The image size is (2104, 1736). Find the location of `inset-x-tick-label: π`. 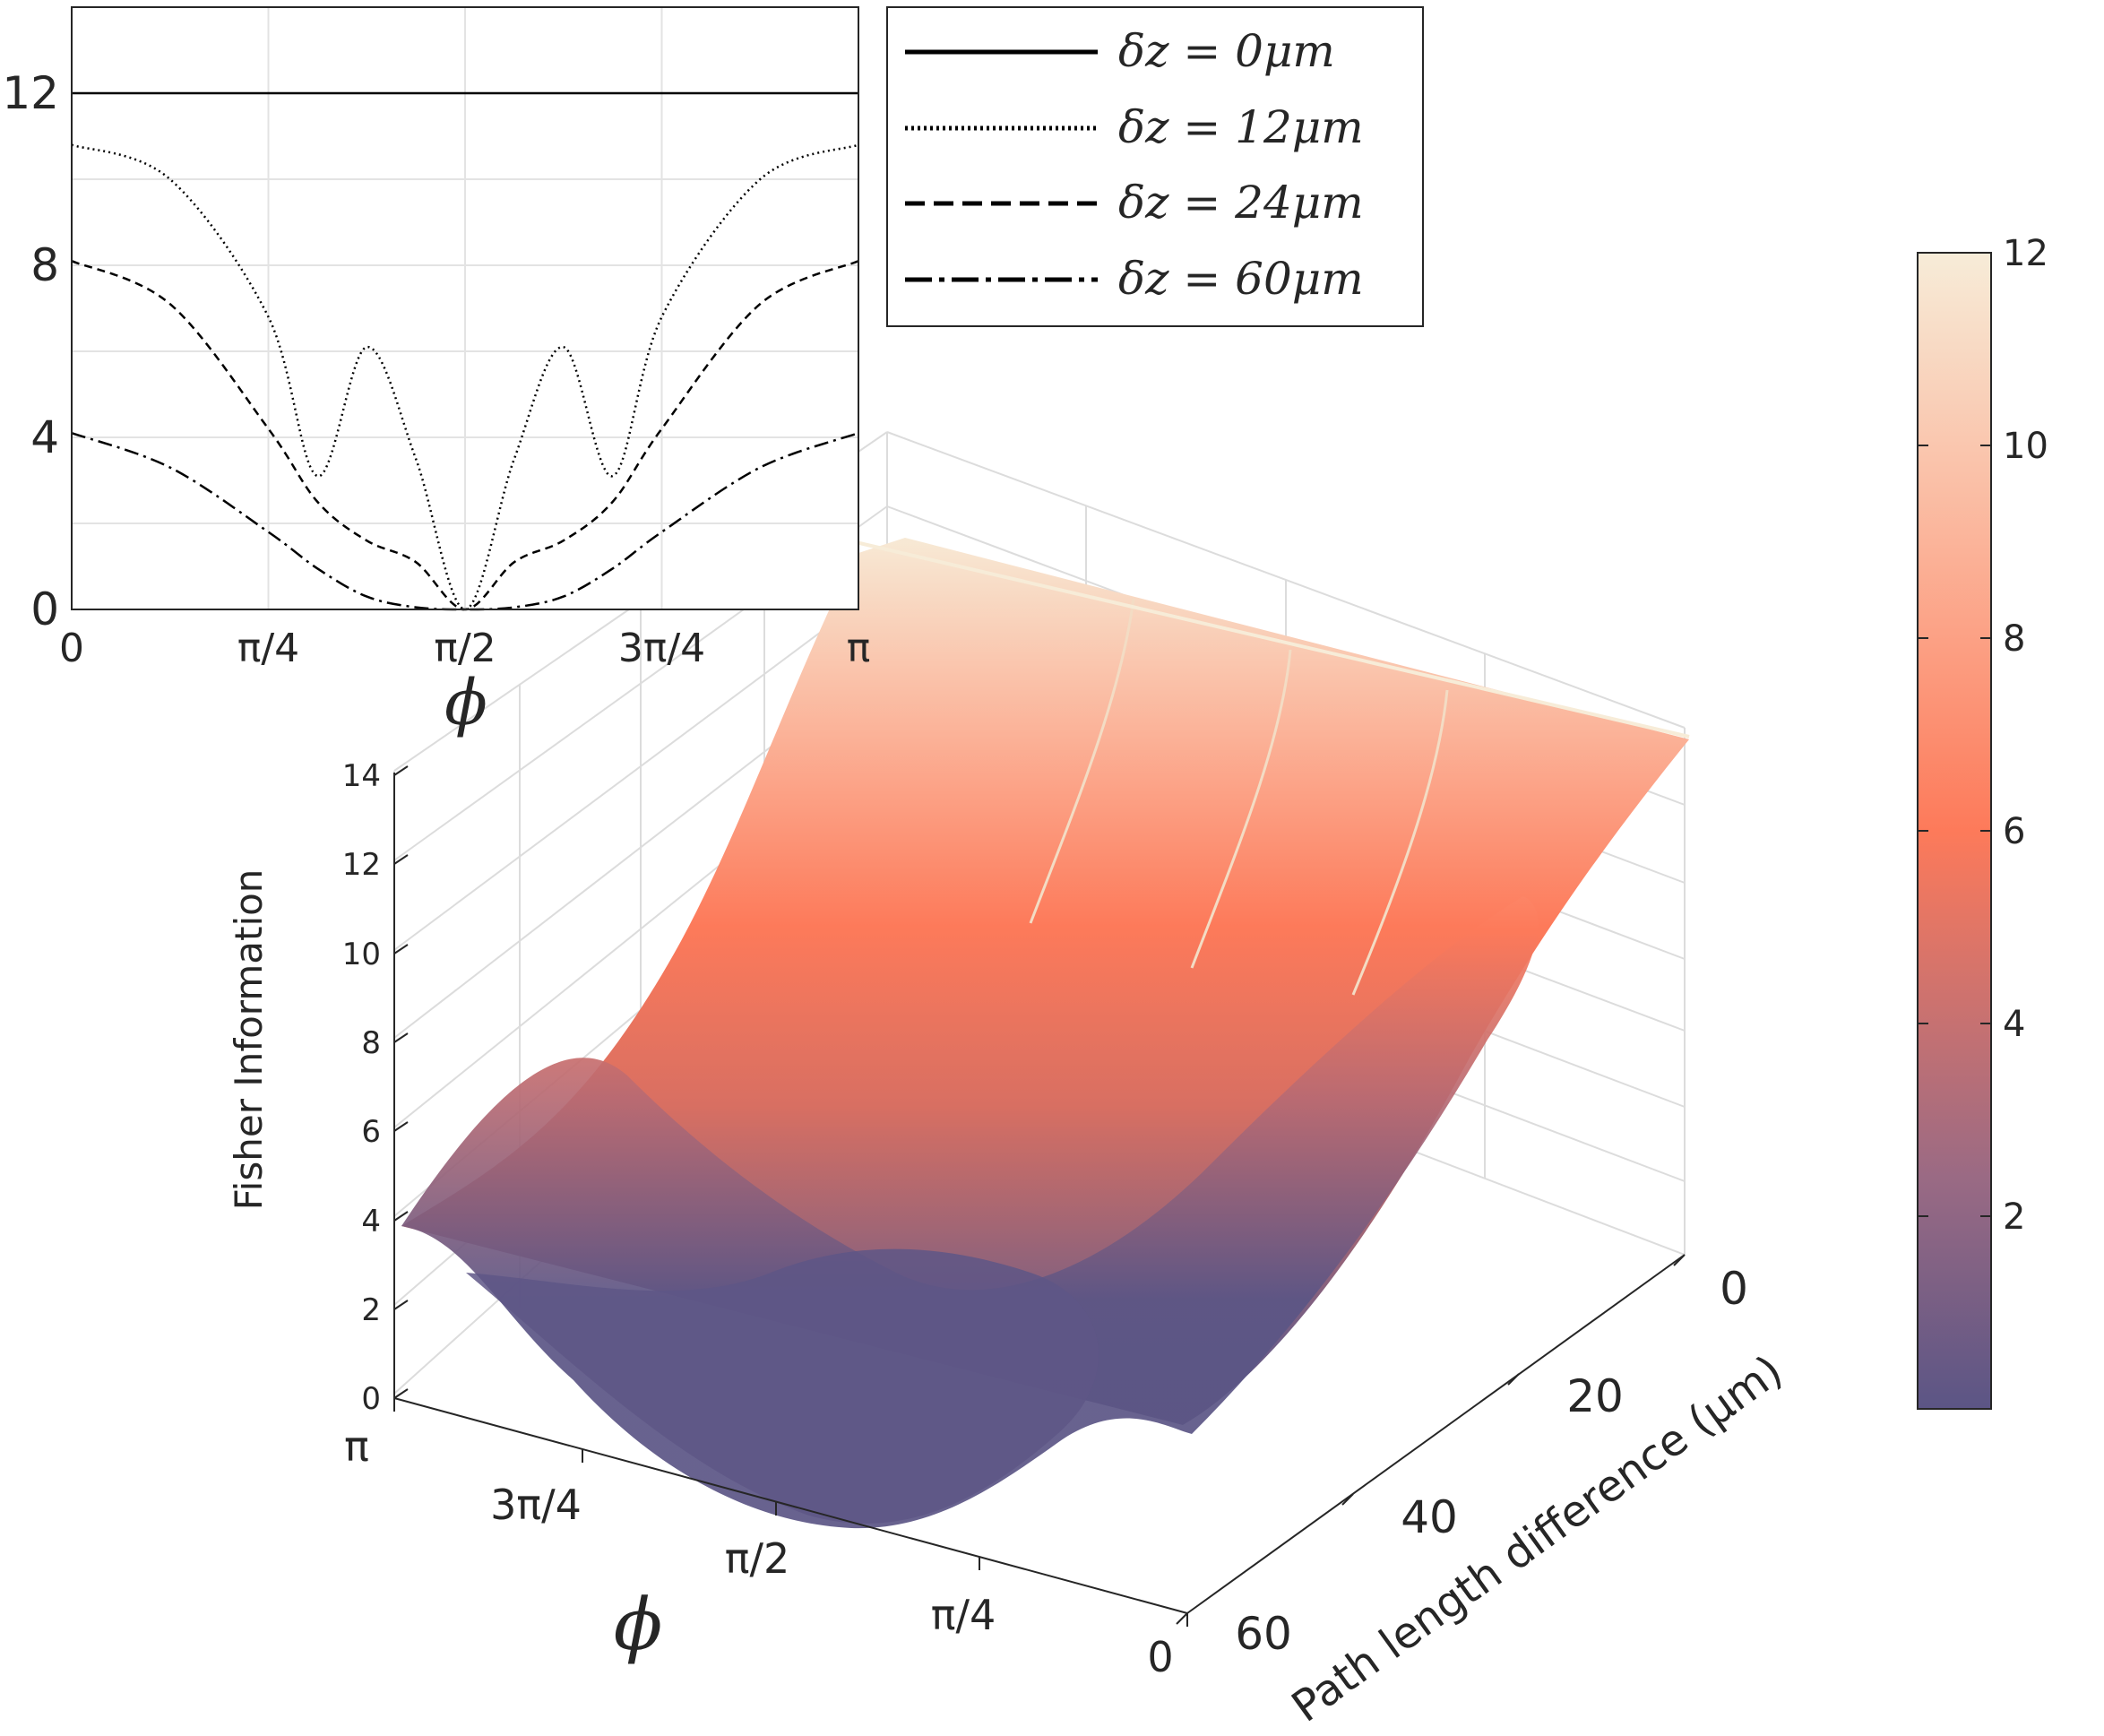

inset-x-tick-label: π is located at coordinates (859, 648).